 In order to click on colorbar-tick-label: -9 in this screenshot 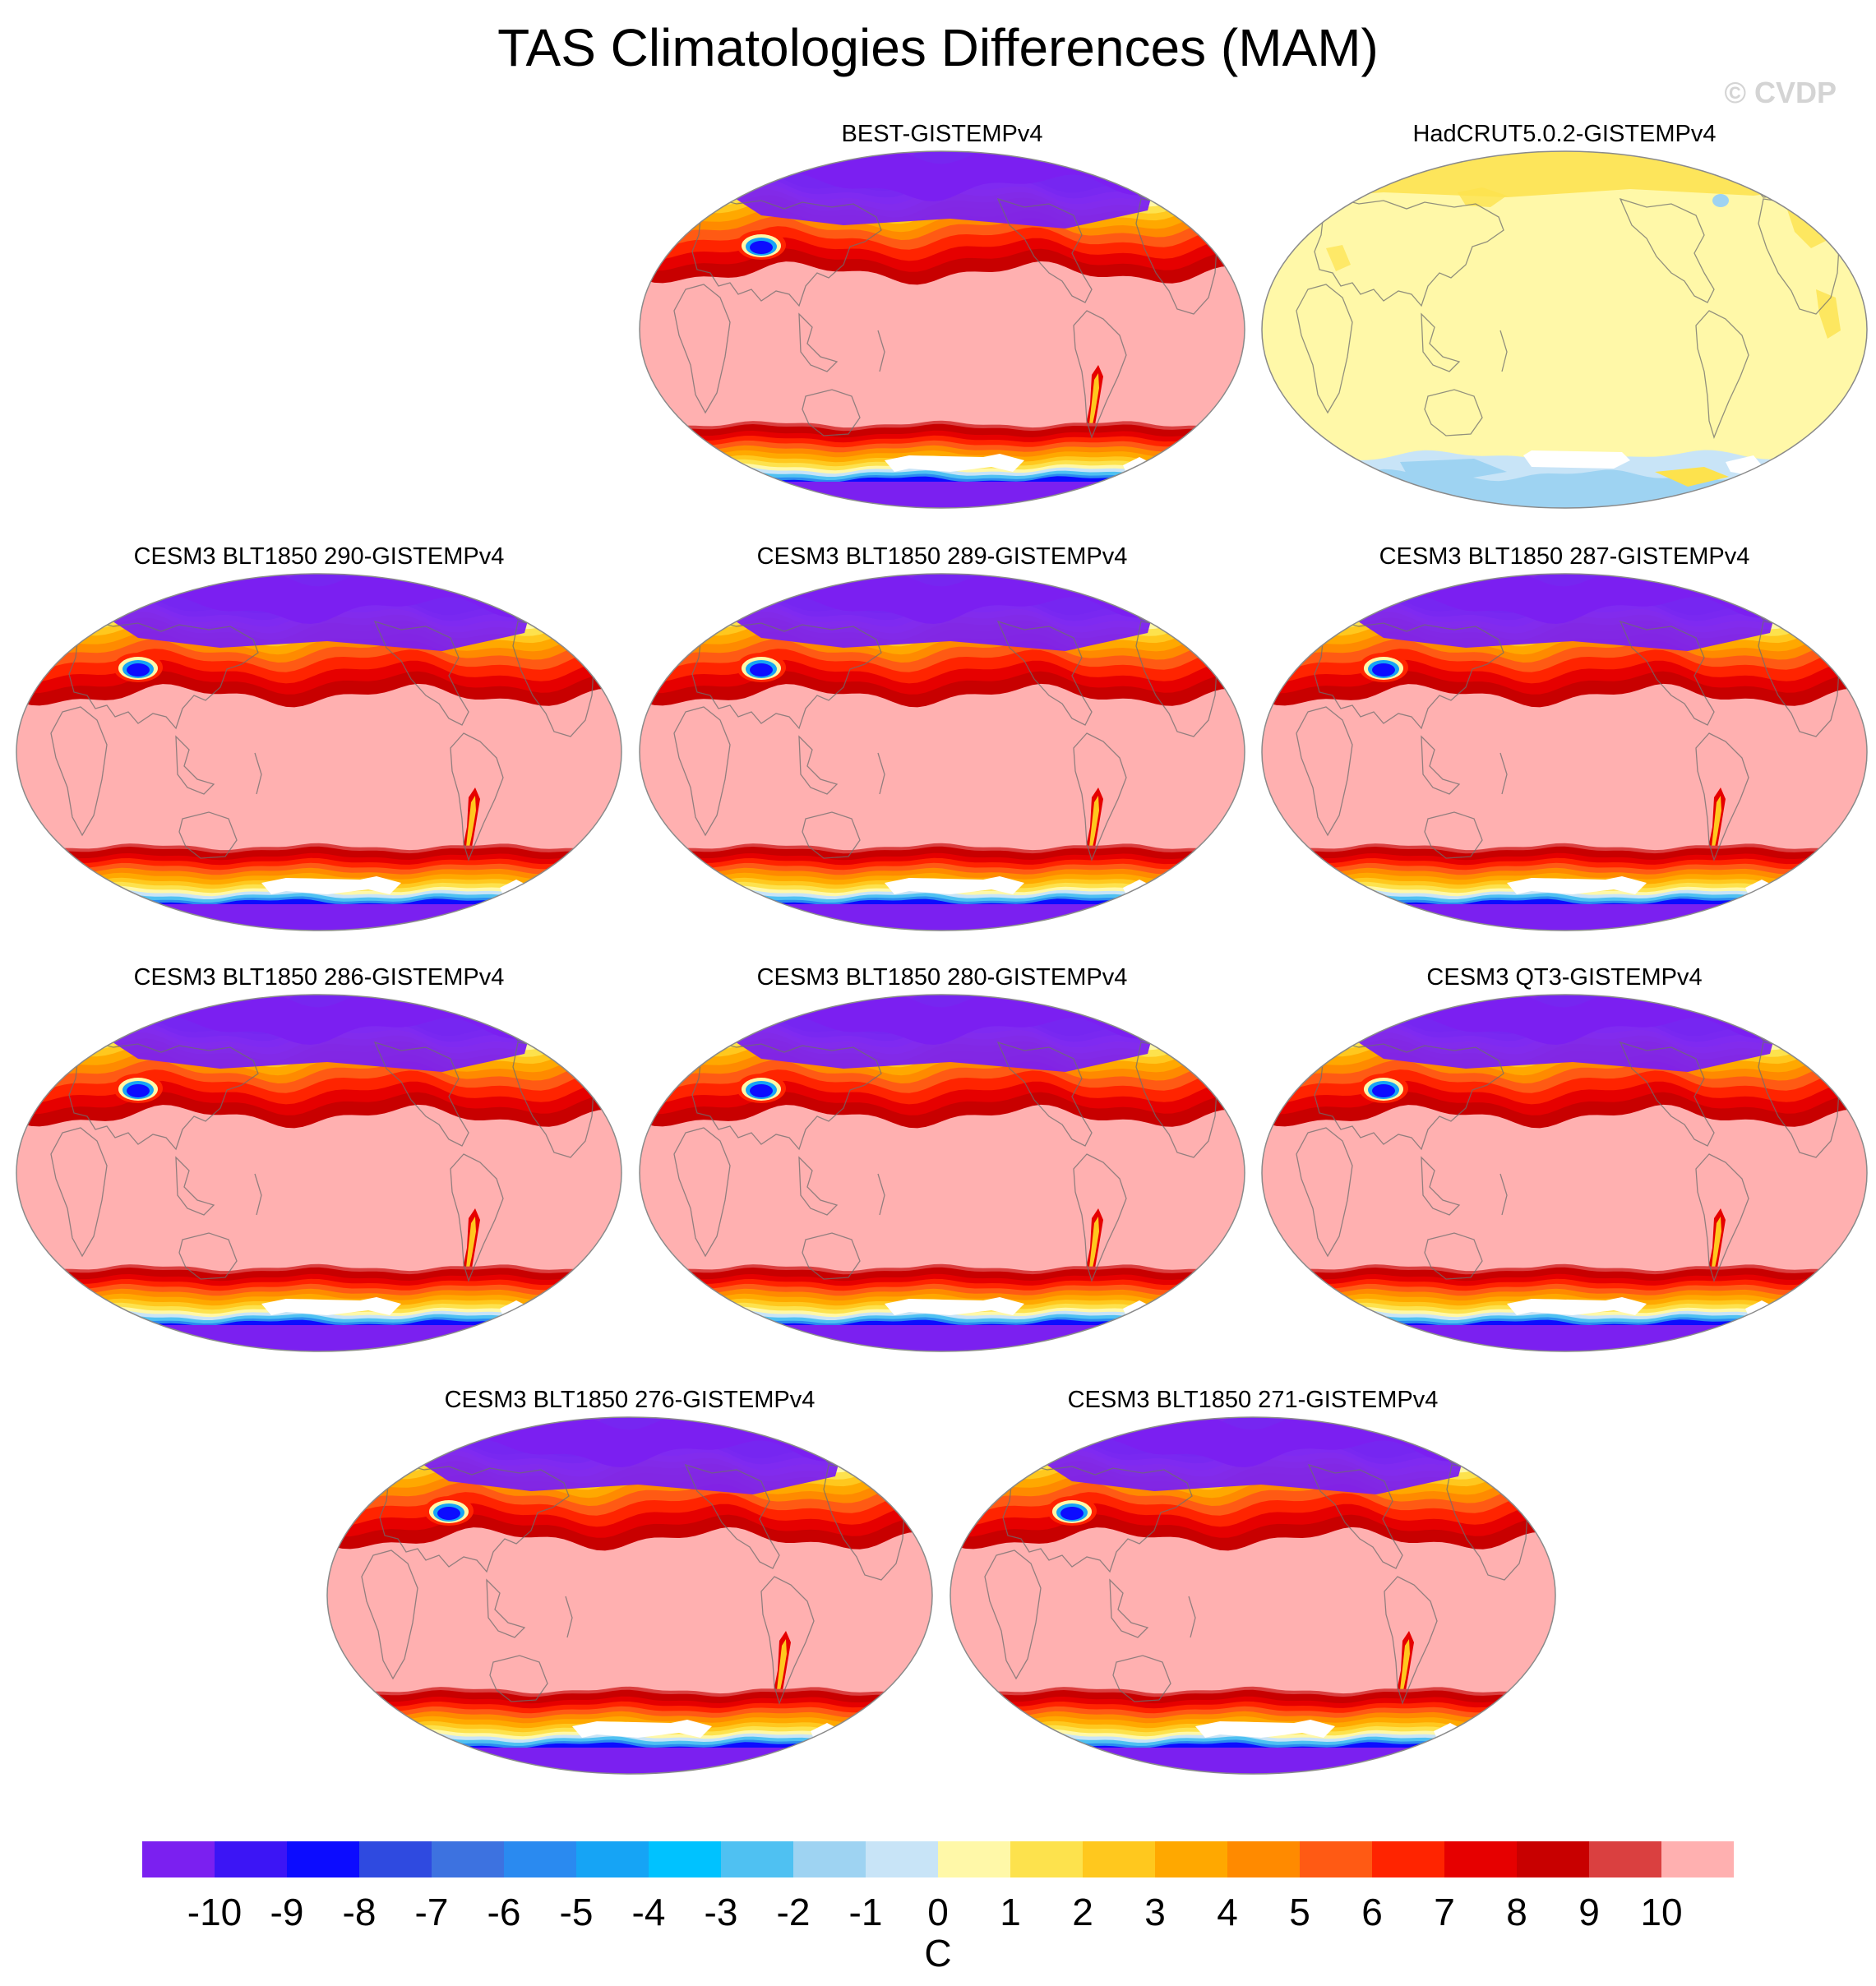, I will do `click(287, 1912)`.